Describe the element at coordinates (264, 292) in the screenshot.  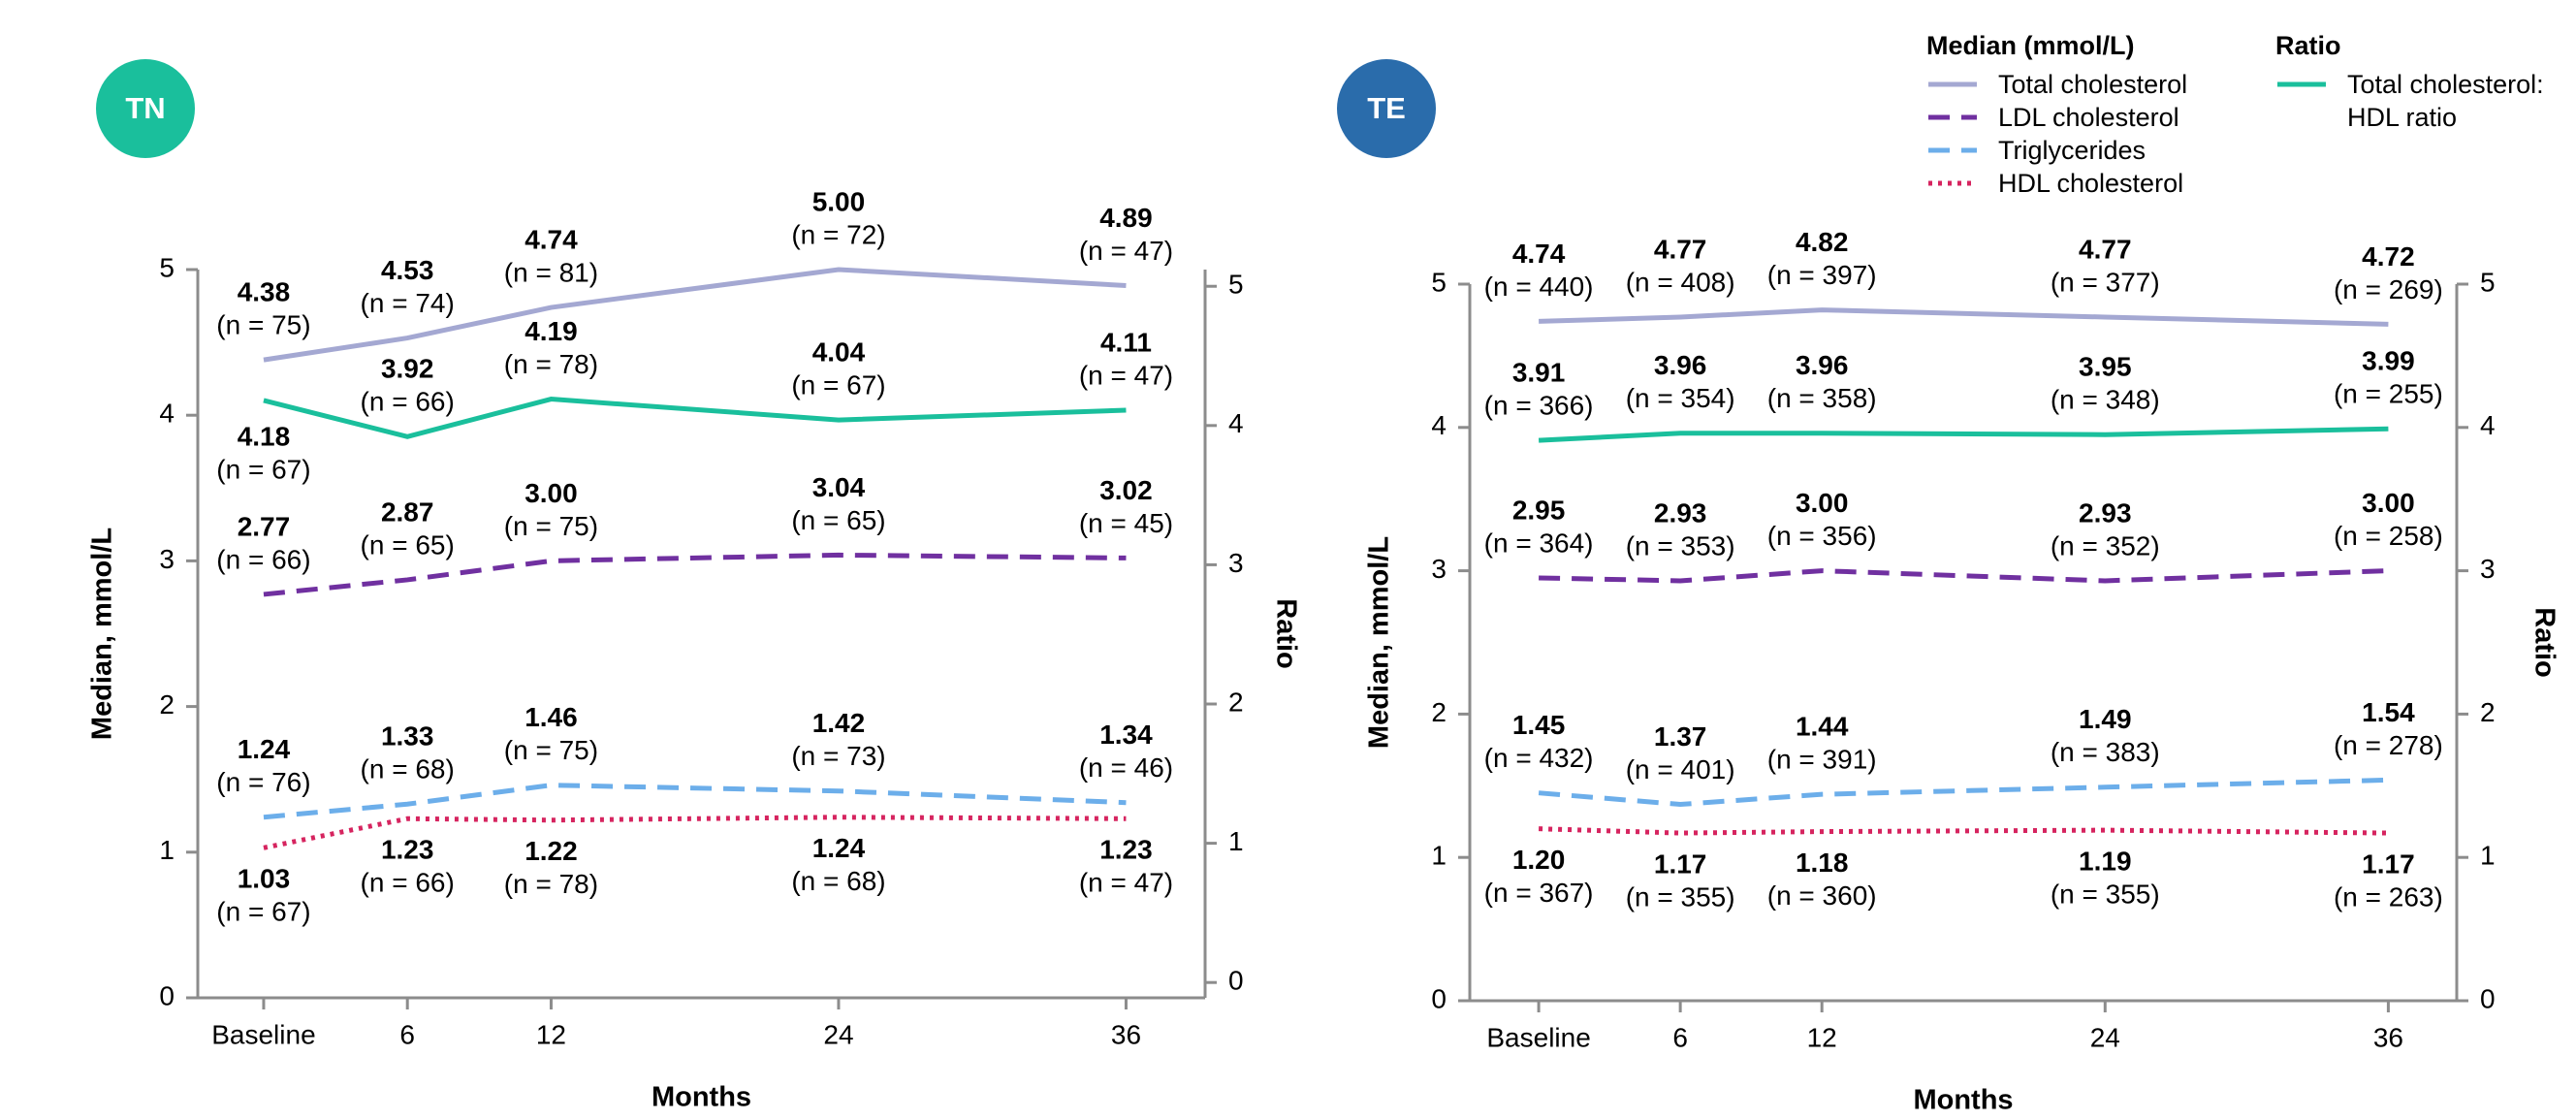
I see `value-label: 4.38` at that location.